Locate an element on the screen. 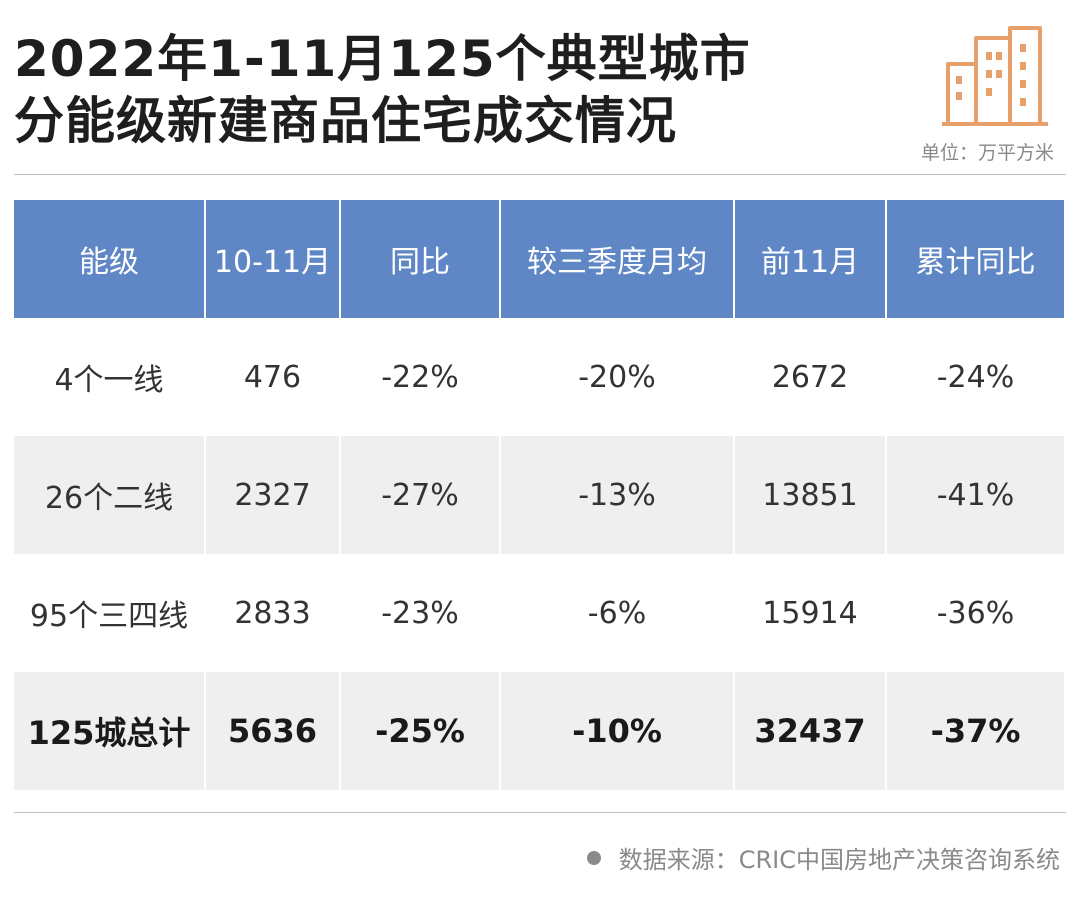  header-cell: 较三季度月均 is located at coordinates (618, 259).